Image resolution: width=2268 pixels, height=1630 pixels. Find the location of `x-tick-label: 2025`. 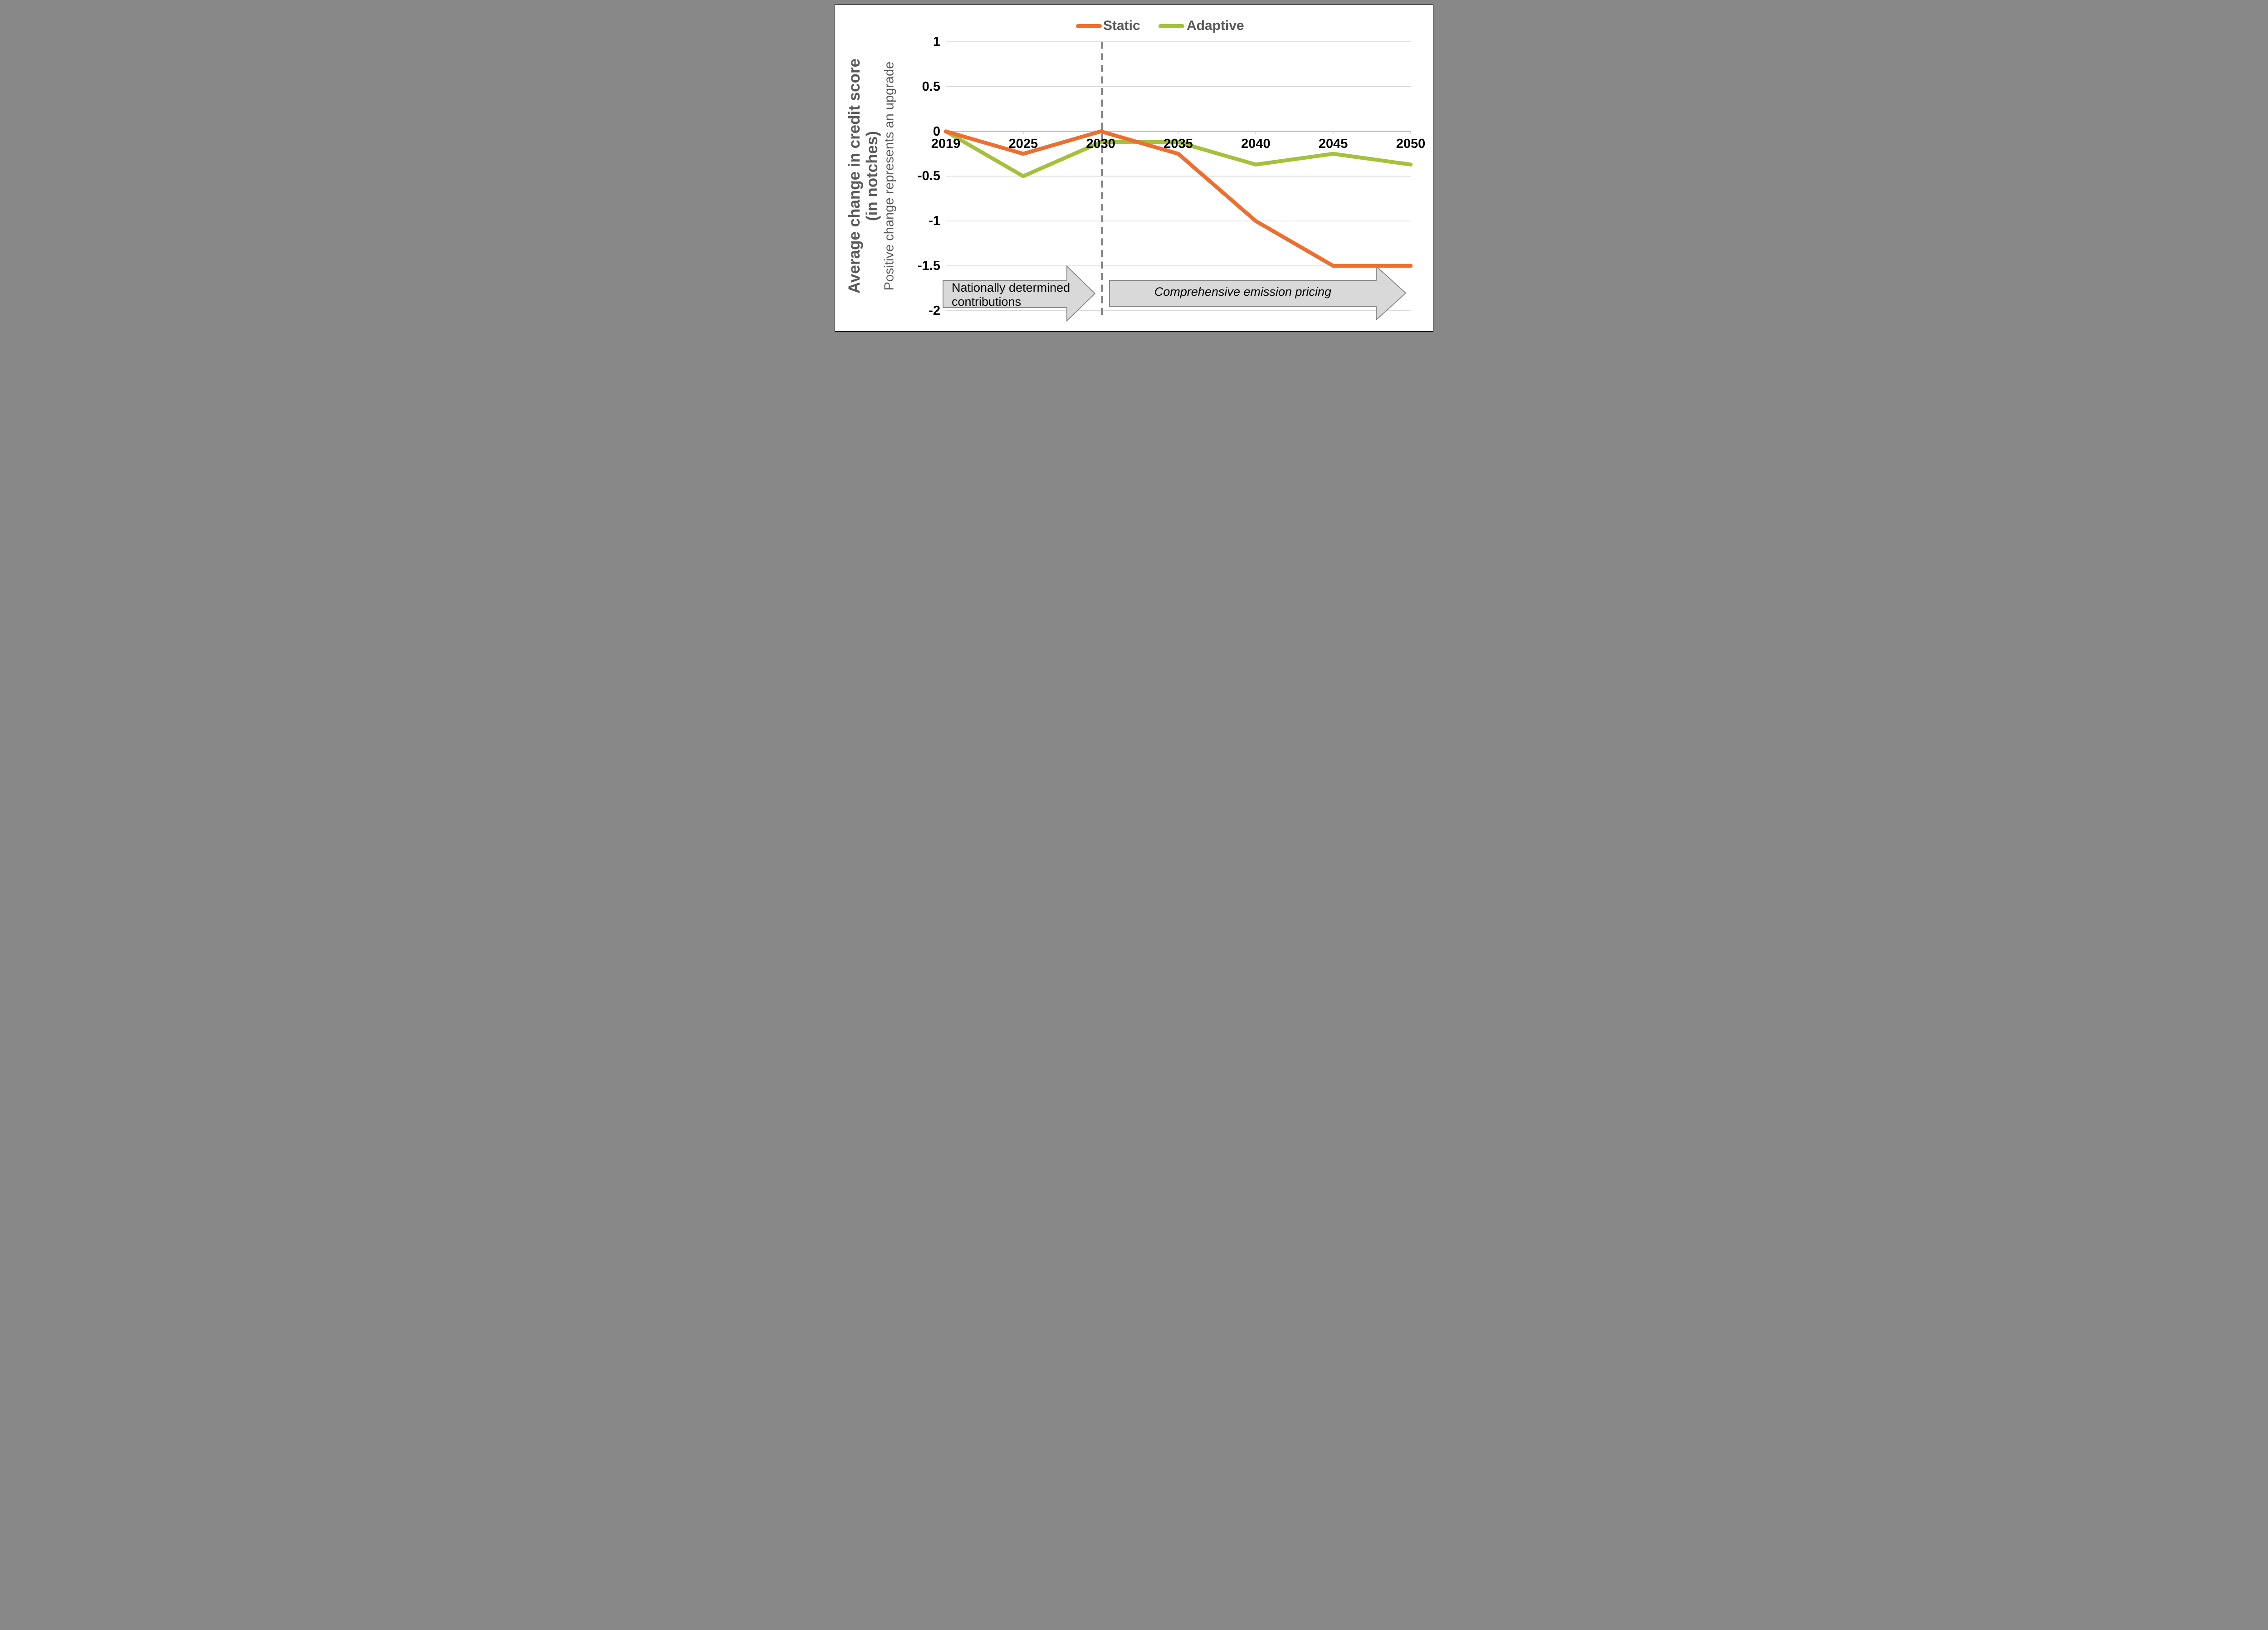

x-tick-label: 2025 is located at coordinates (1023, 144).